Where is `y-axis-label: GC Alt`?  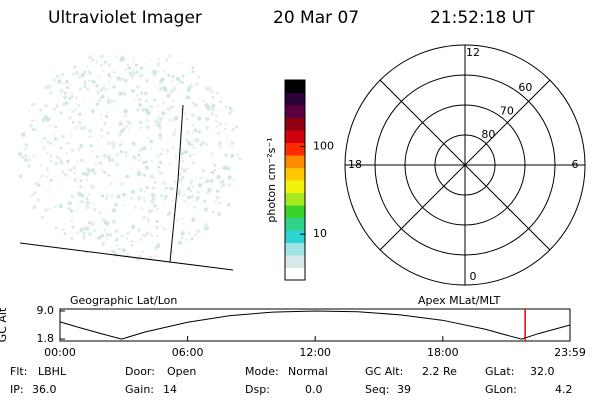 y-axis-label: GC Alt is located at coordinates (4, 324).